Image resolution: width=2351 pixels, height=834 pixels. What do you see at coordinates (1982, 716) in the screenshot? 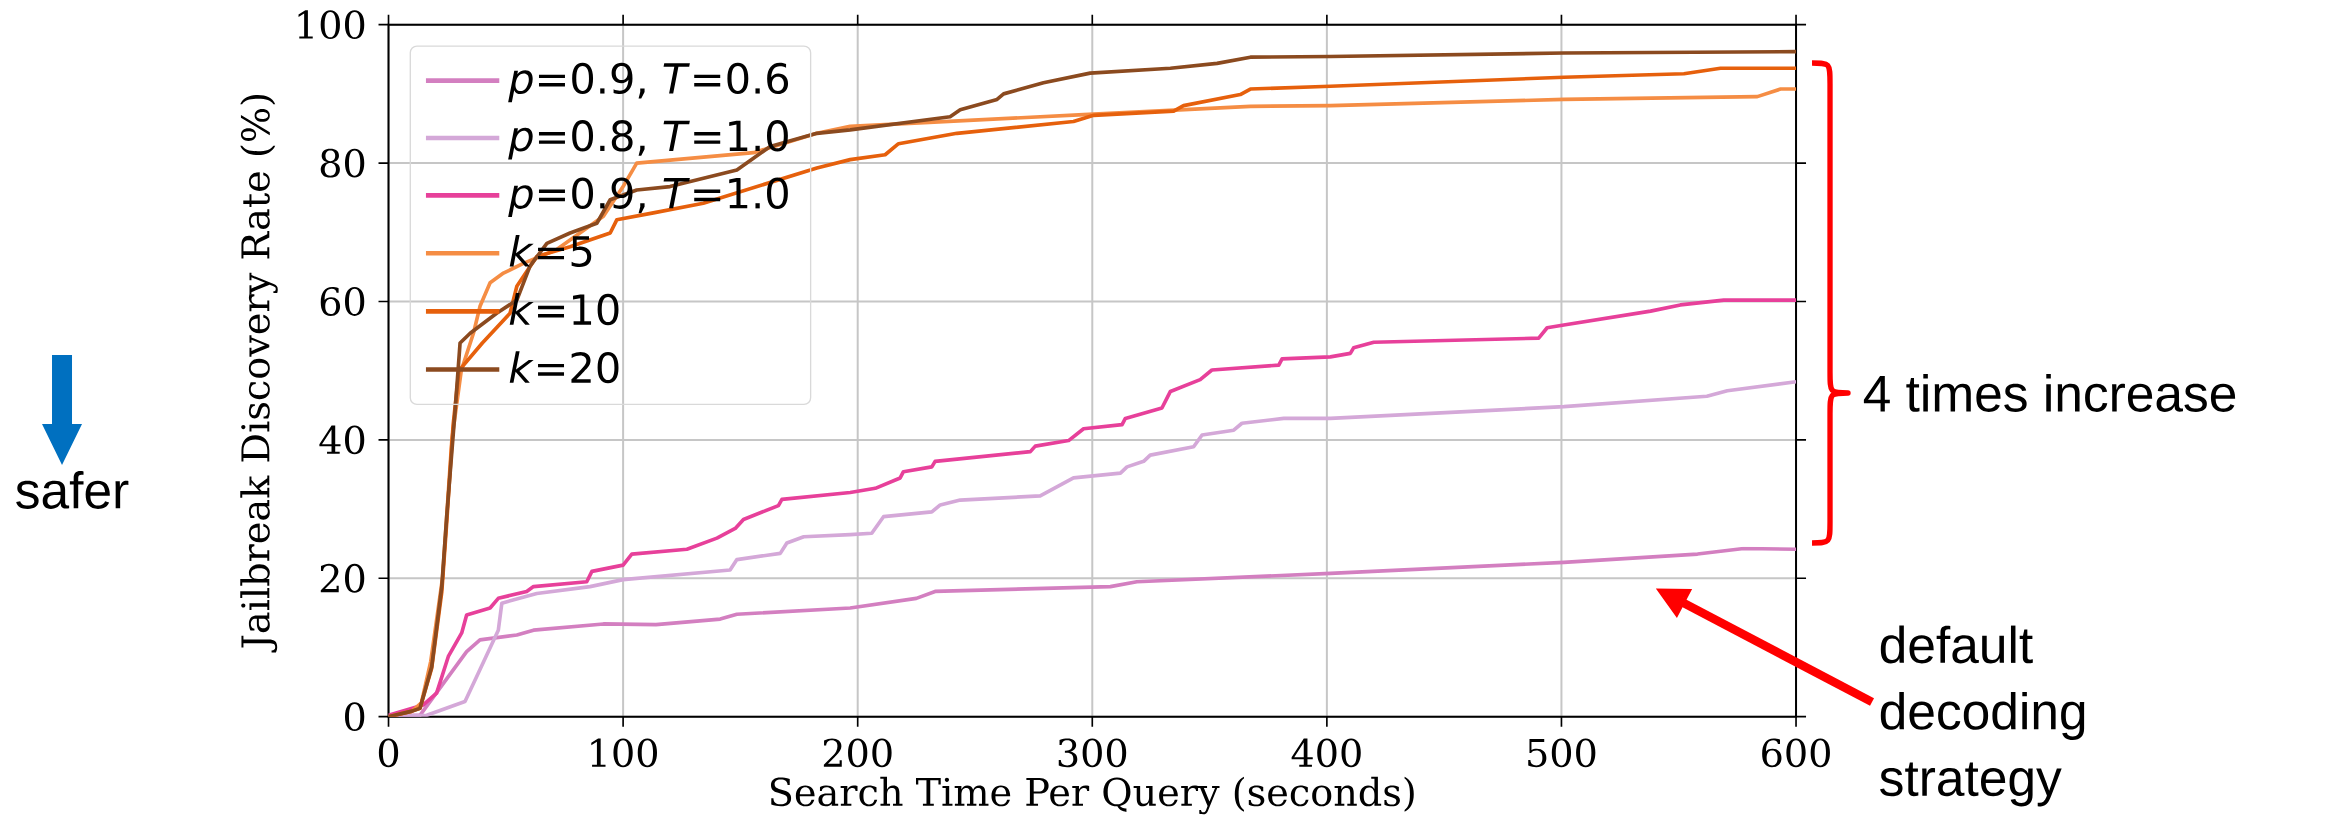
I see `text: default decoding strategy` at bounding box center [1982, 716].